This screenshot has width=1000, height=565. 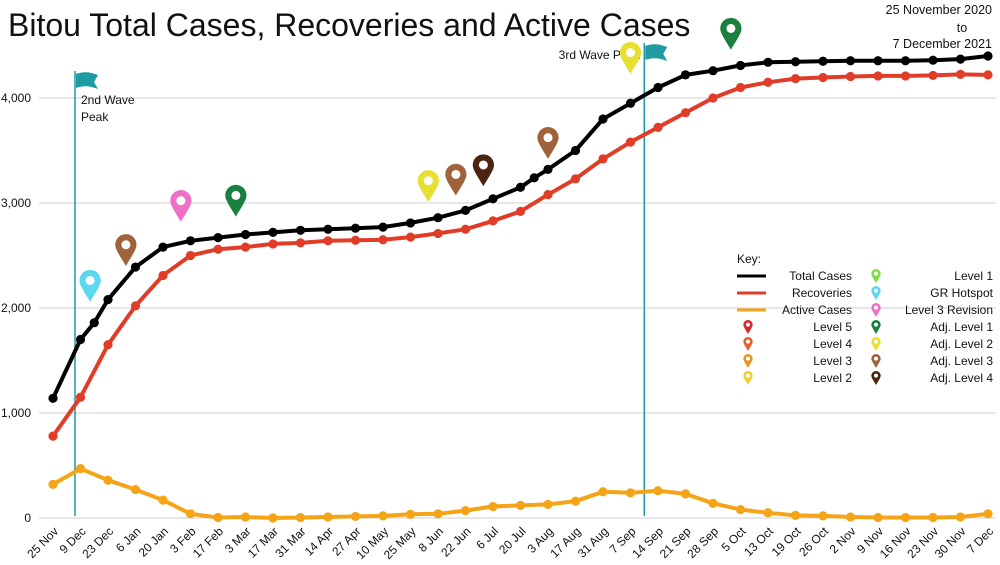 What do you see at coordinates (108, 100) in the screenshot?
I see `wave-peak-label: 2nd Wave` at bounding box center [108, 100].